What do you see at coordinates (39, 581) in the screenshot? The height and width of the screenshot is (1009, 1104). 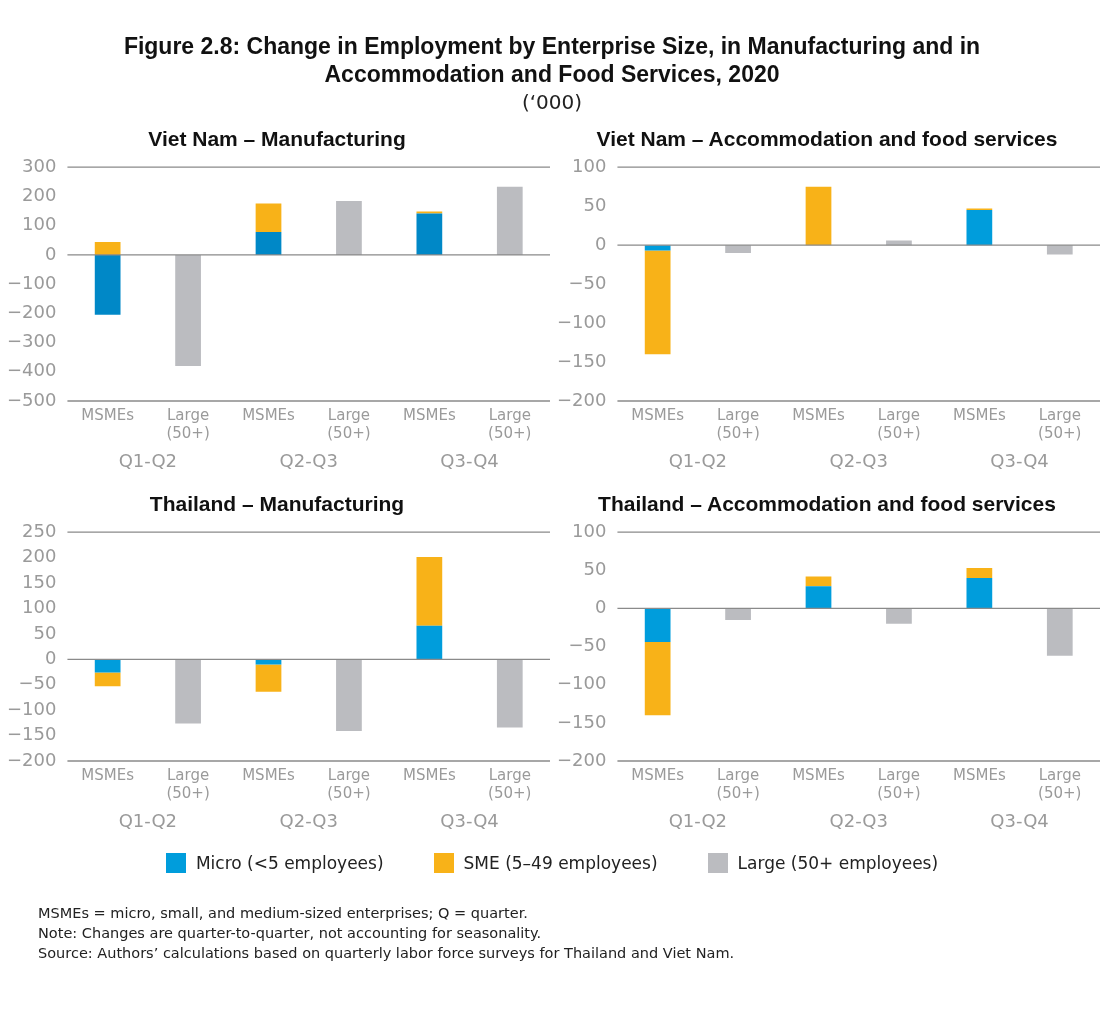 I see `y-tick-label: 150` at bounding box center [39, 581].